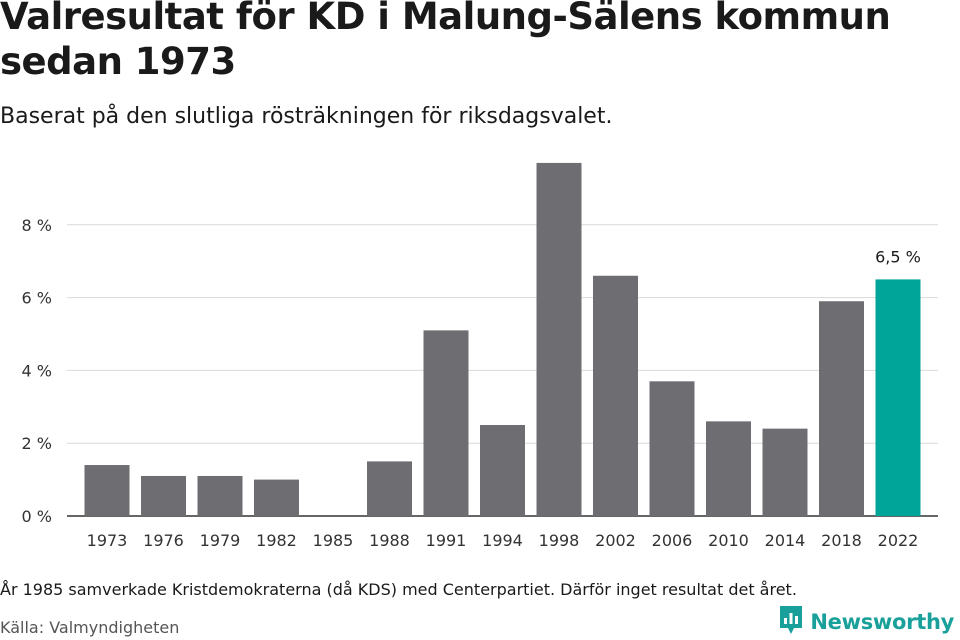 This screenshot has height=640, width=960. What do you see at coordinates (898, 540) in the screenshot?
I see `x-tick-label: 2022` at bounding box center [898, 540].